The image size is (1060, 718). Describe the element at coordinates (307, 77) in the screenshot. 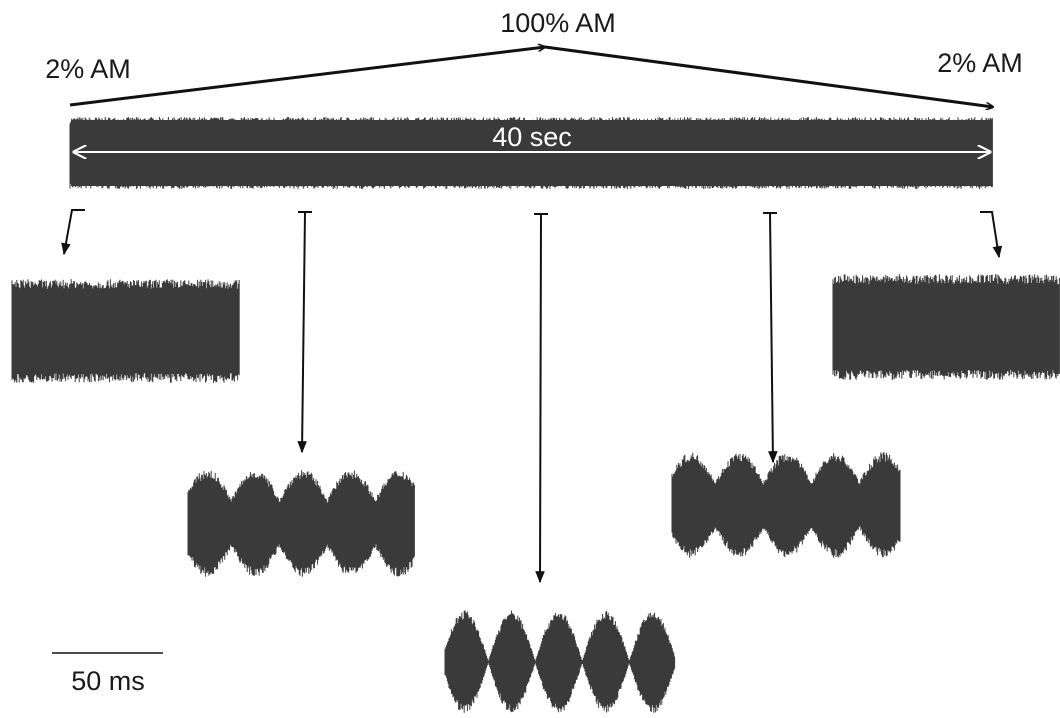

I see `ramp-up-arrow` at that location.